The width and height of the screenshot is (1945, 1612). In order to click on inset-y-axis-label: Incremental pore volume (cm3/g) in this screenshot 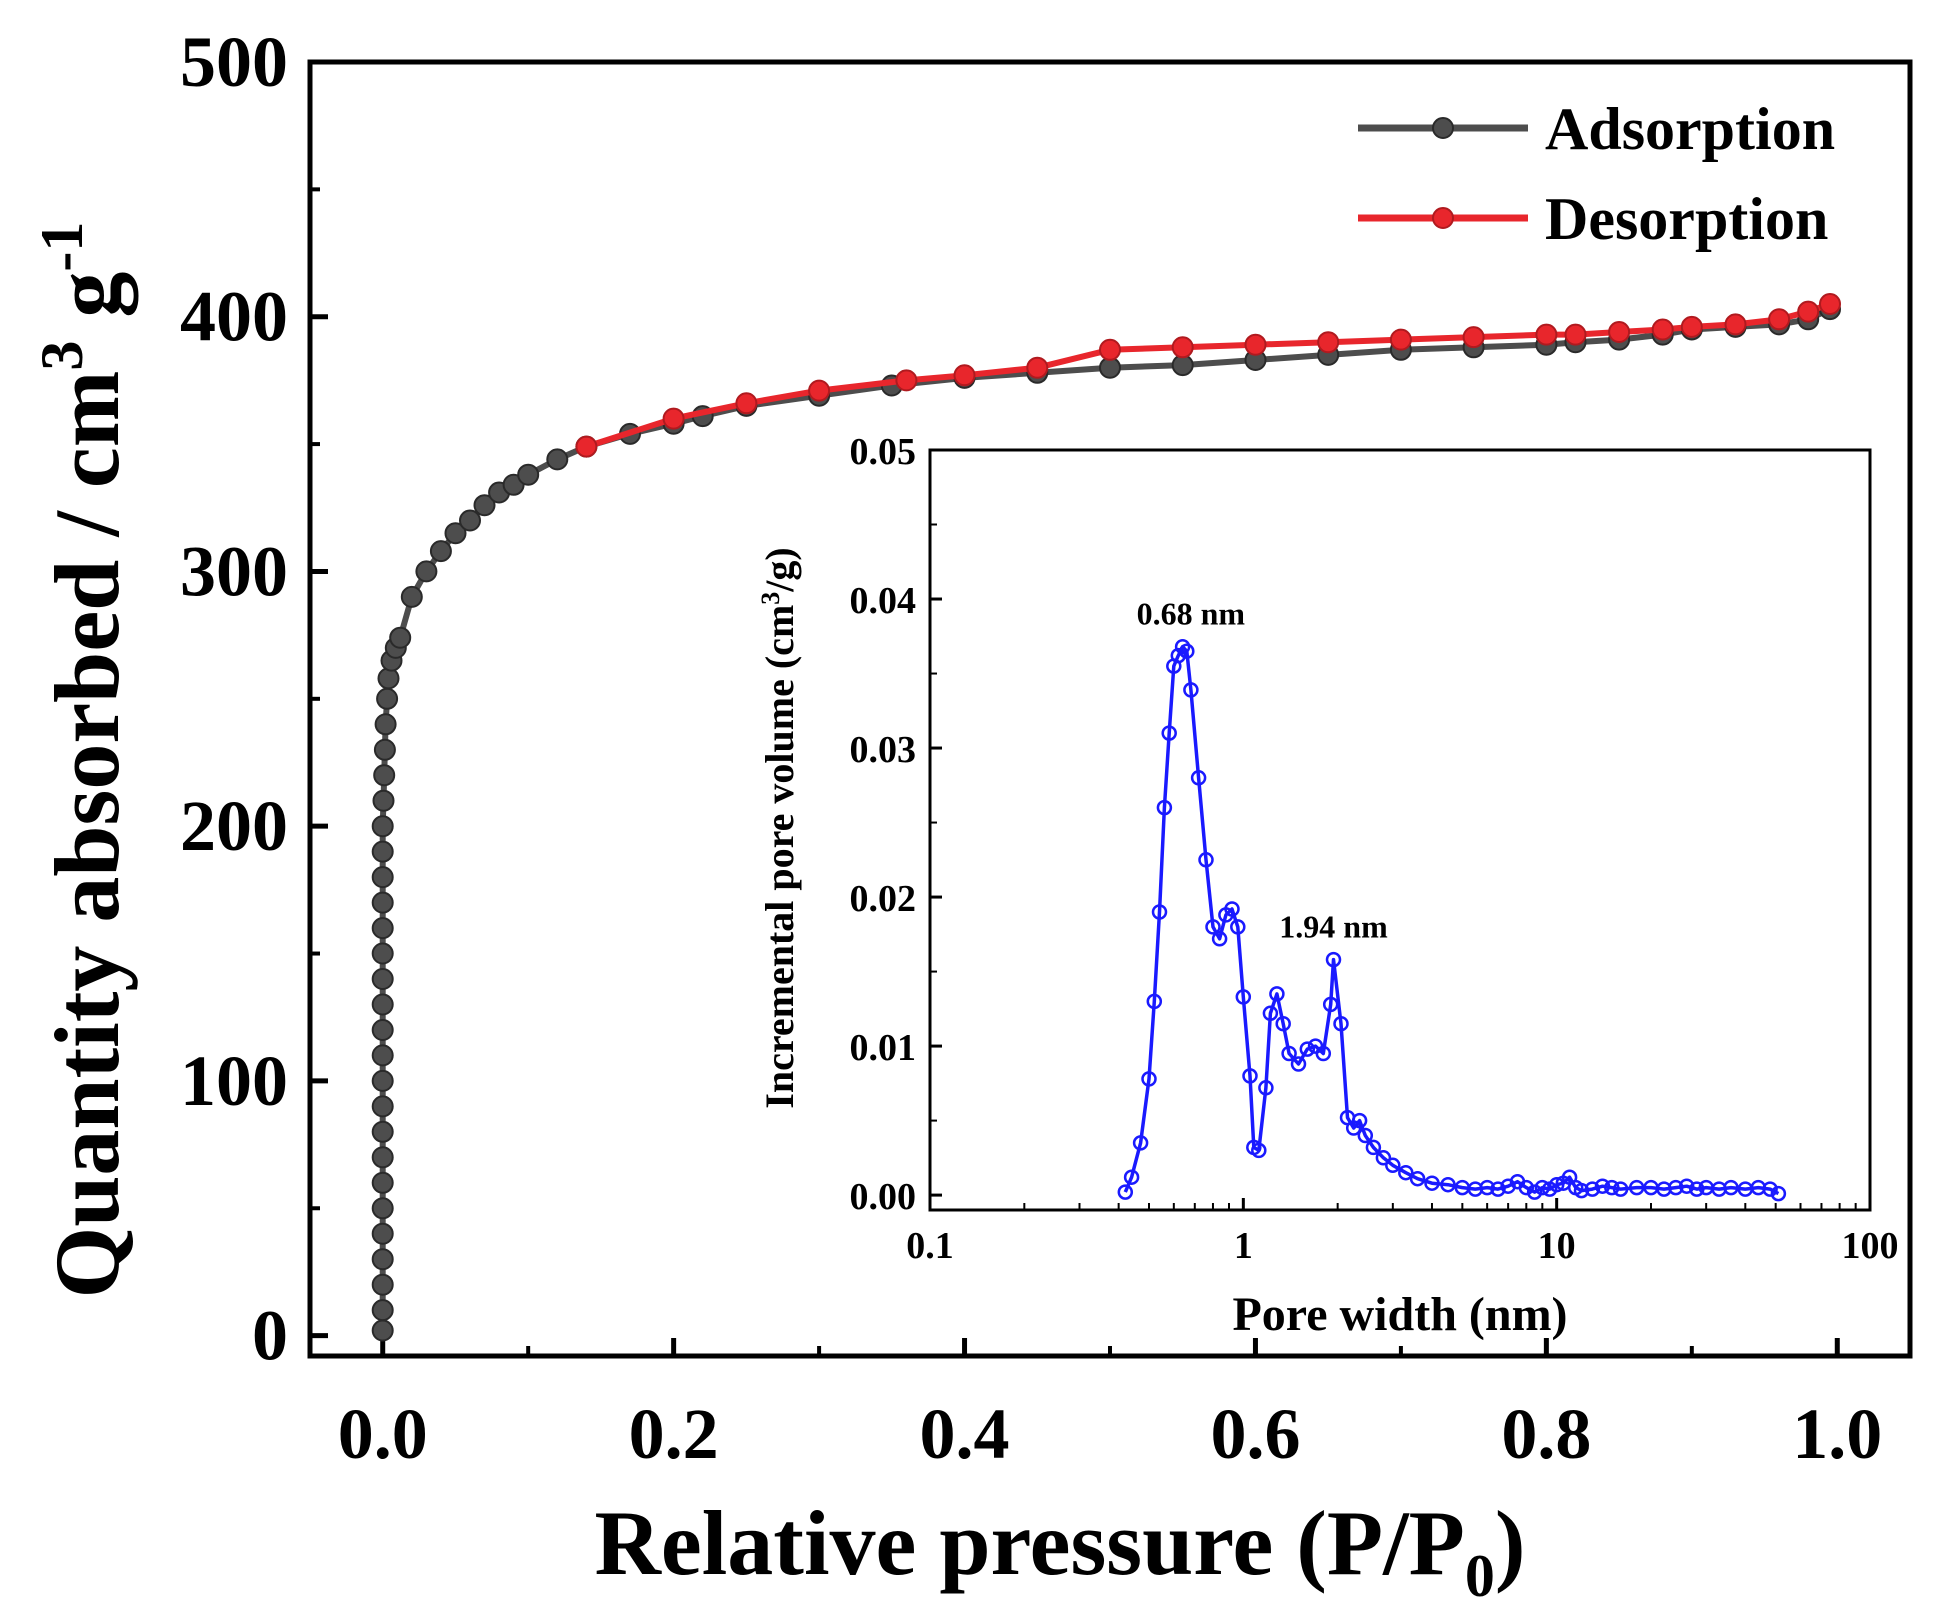, I will do `click(779, 827)`.